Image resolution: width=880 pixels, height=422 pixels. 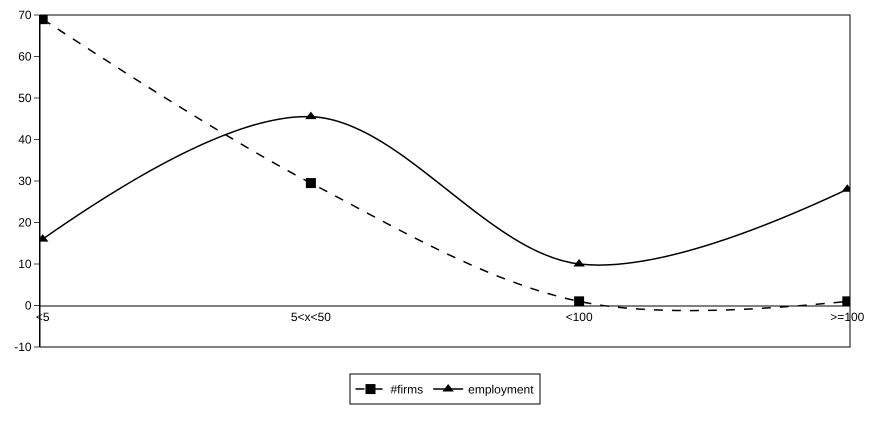 I want to click on y-tick-label: -10, so click(x=23, y=347).